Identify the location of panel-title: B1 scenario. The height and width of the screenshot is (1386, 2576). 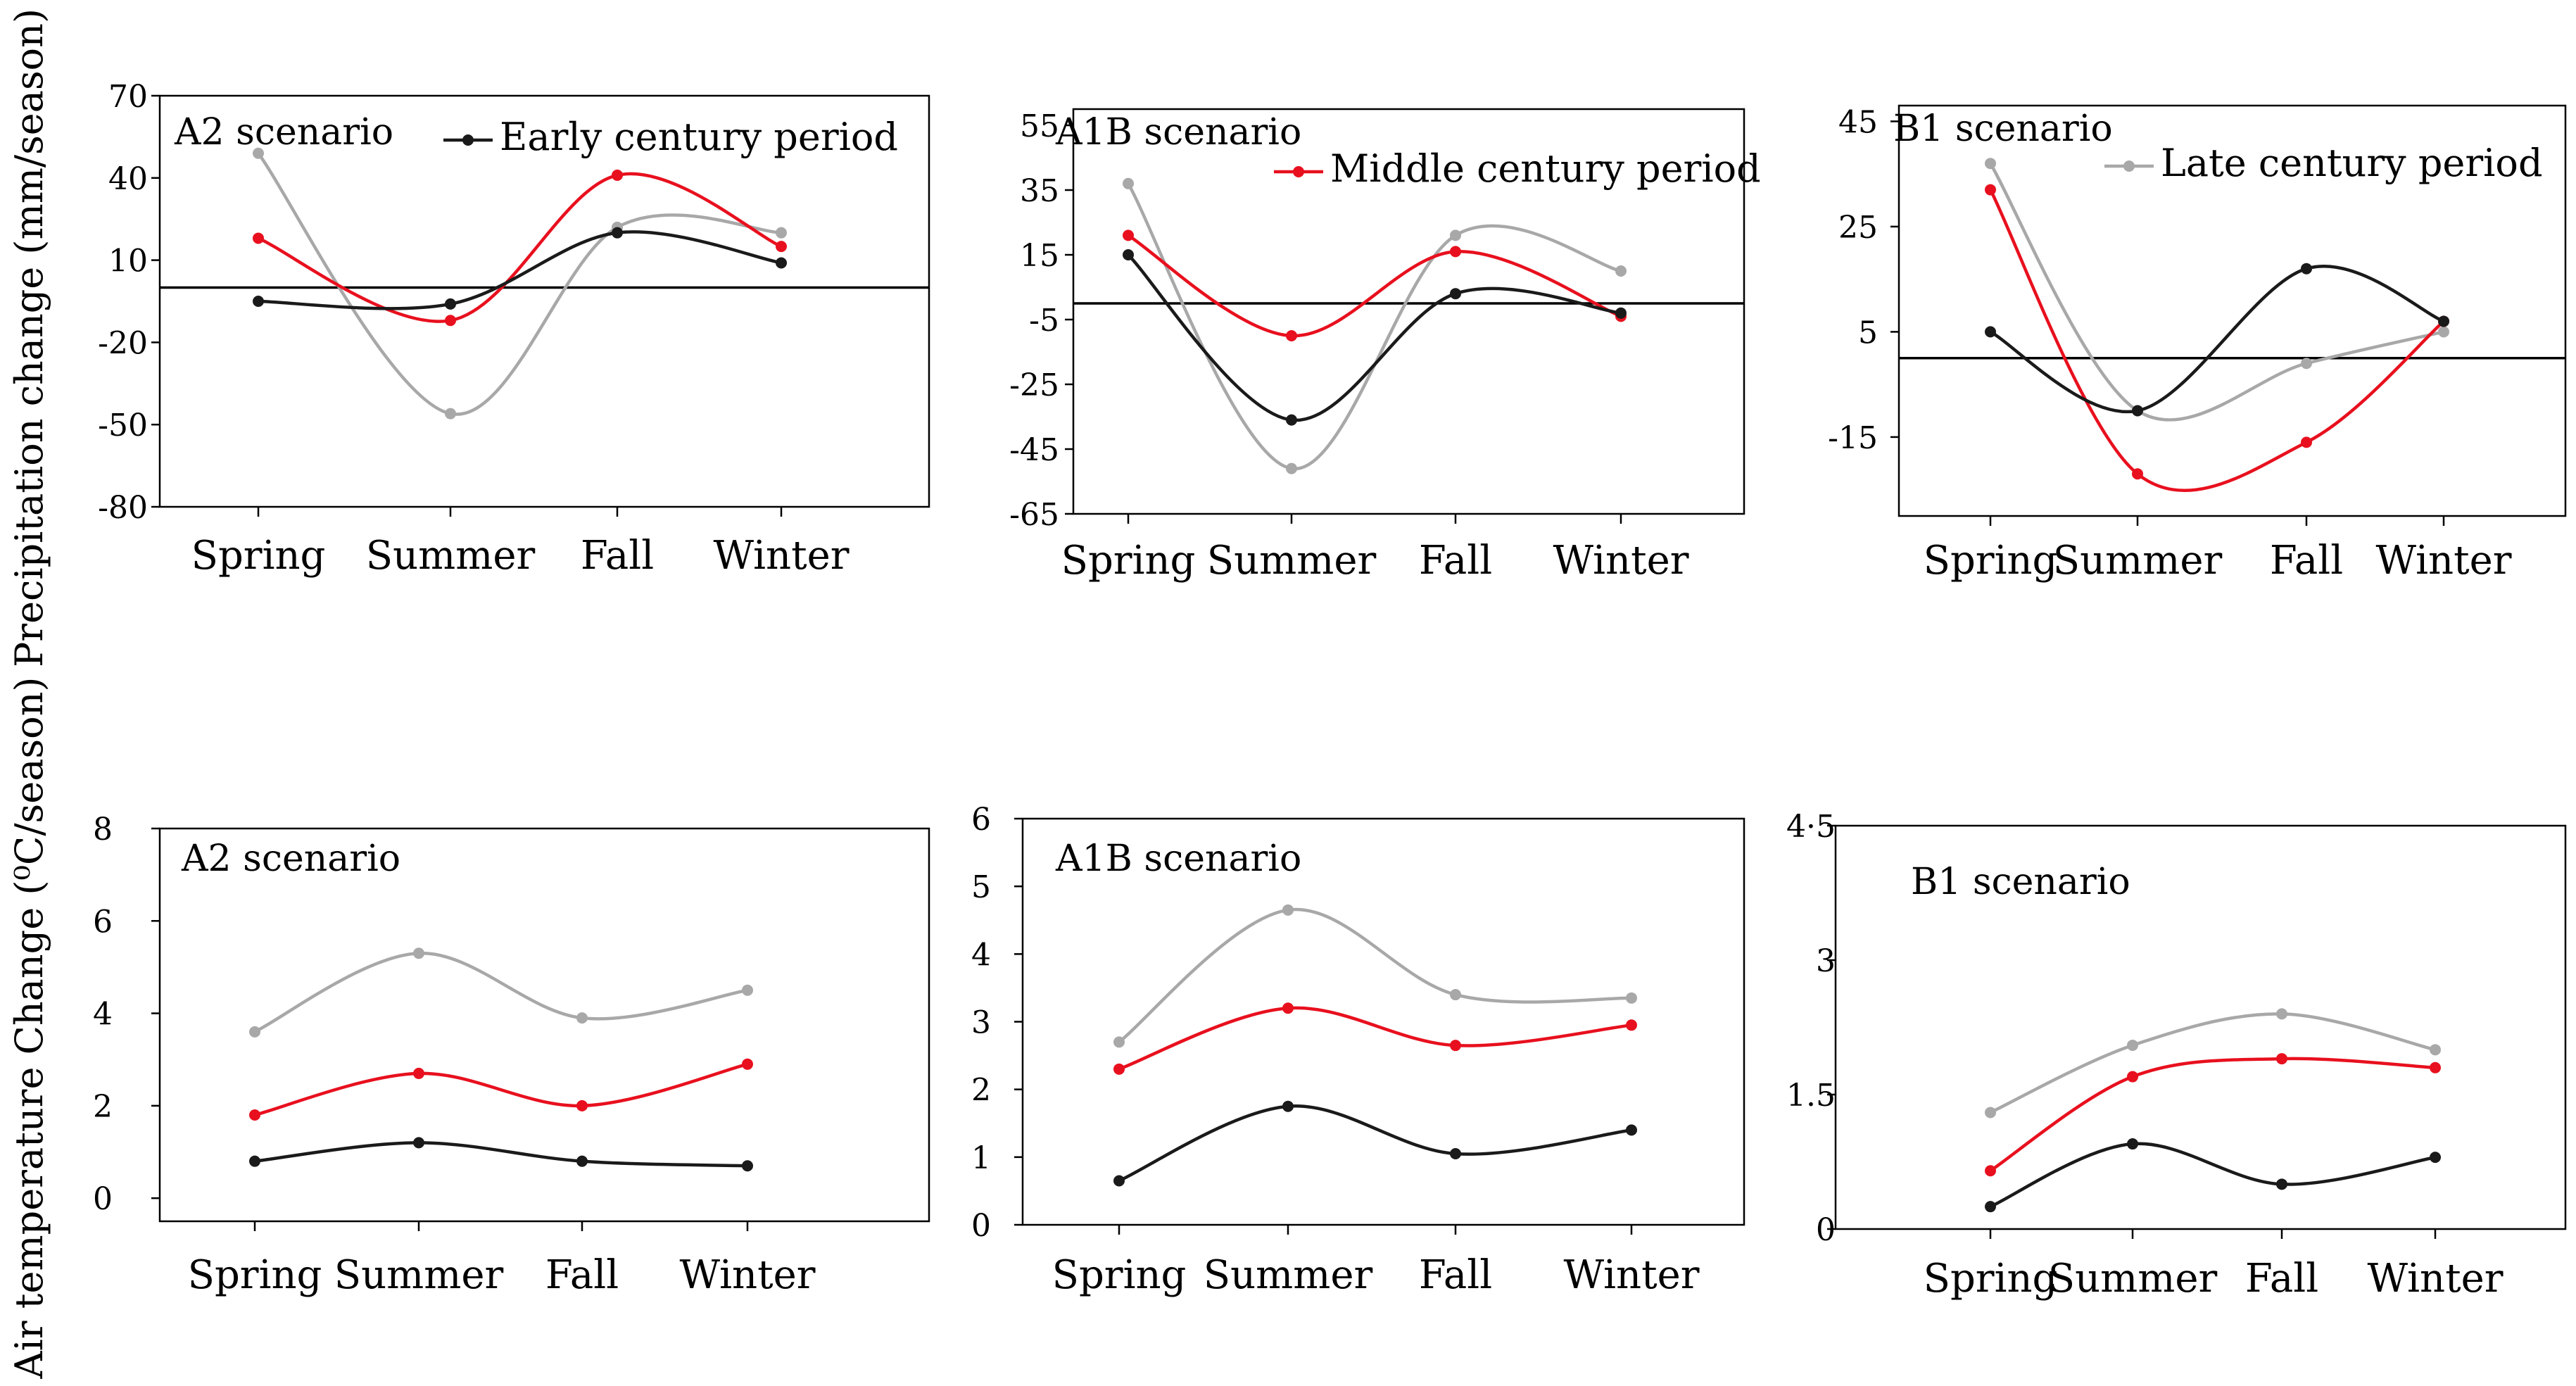
(2020, 882).